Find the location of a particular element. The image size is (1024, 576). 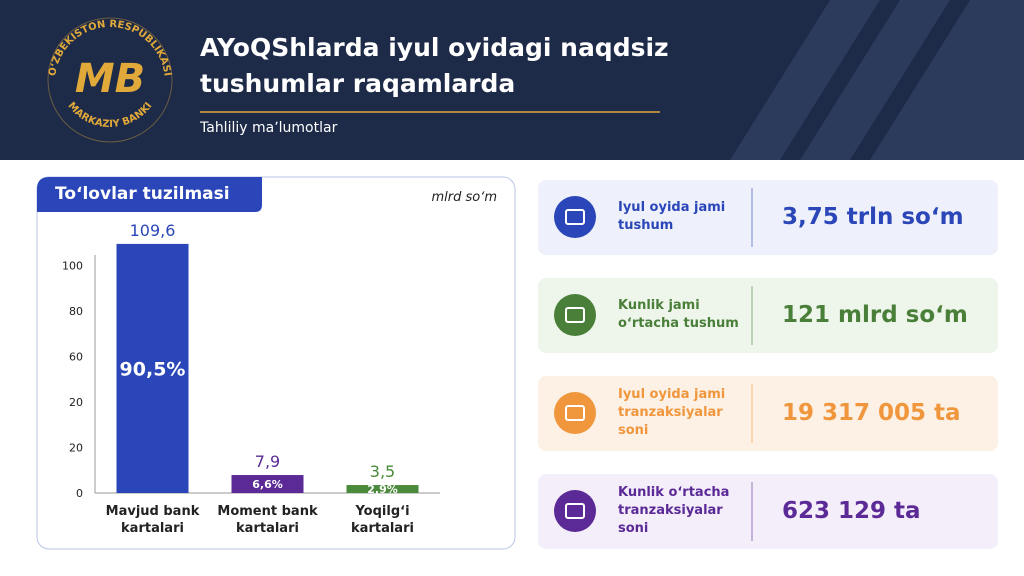

y-tick-label: 0 is located at coordinates (79, 493).